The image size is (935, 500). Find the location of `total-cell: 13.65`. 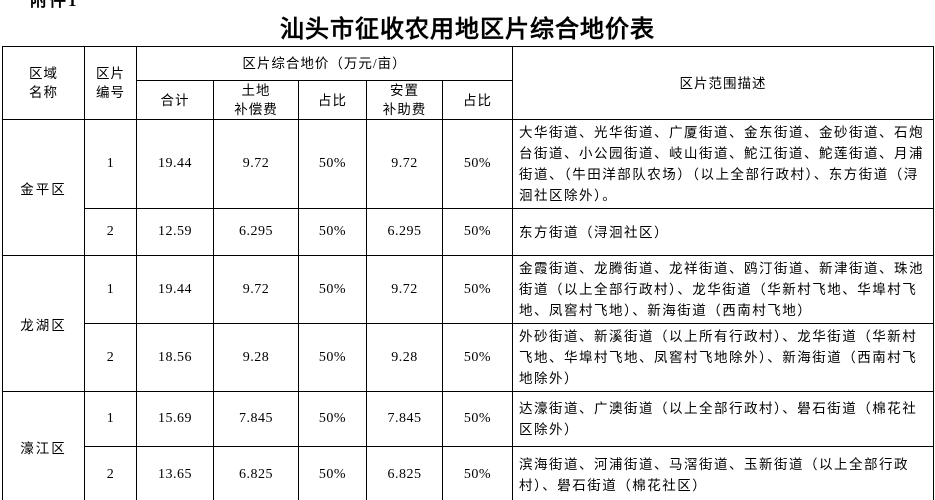

total-cell: 13.65 is located at coordinates (175, 473).